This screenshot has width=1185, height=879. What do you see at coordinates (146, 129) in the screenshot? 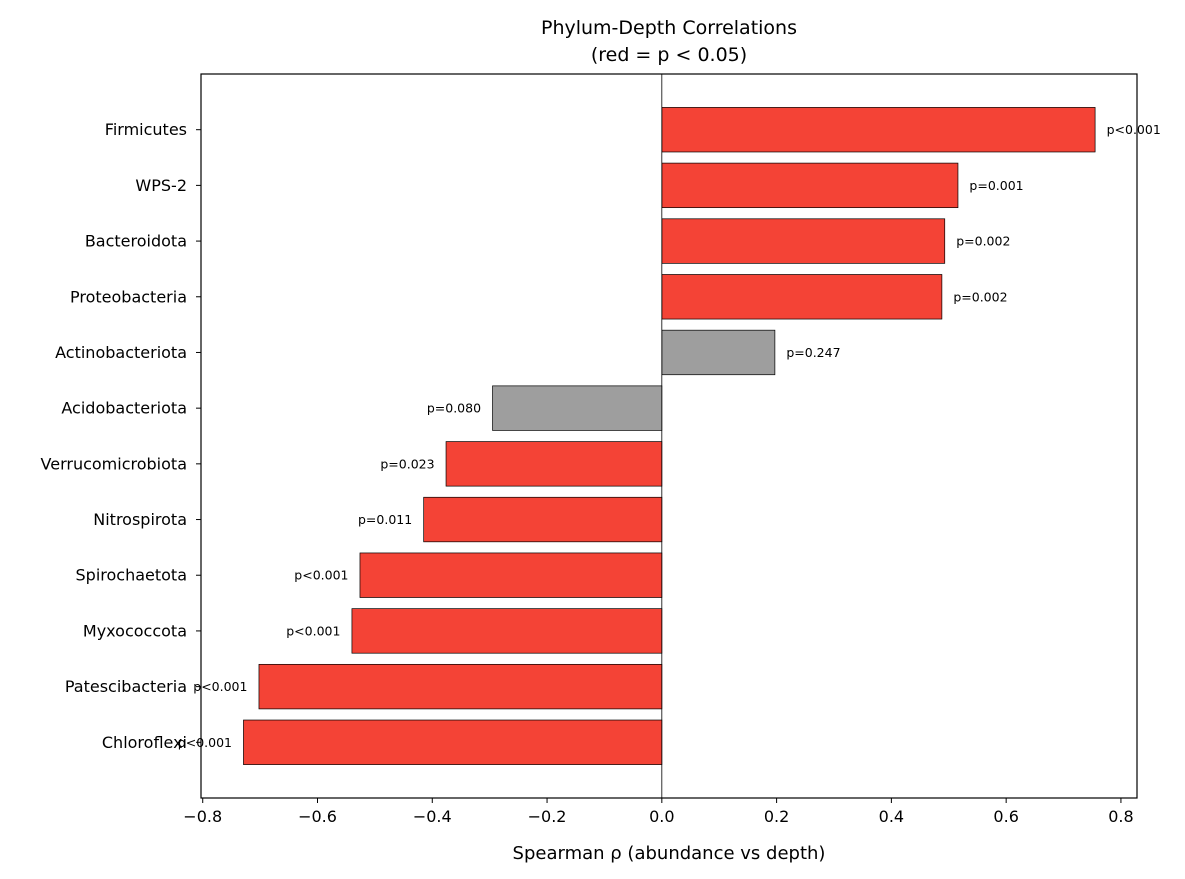
I see `y-tick-label: Firmicutes` at bounding box center [146, 129].